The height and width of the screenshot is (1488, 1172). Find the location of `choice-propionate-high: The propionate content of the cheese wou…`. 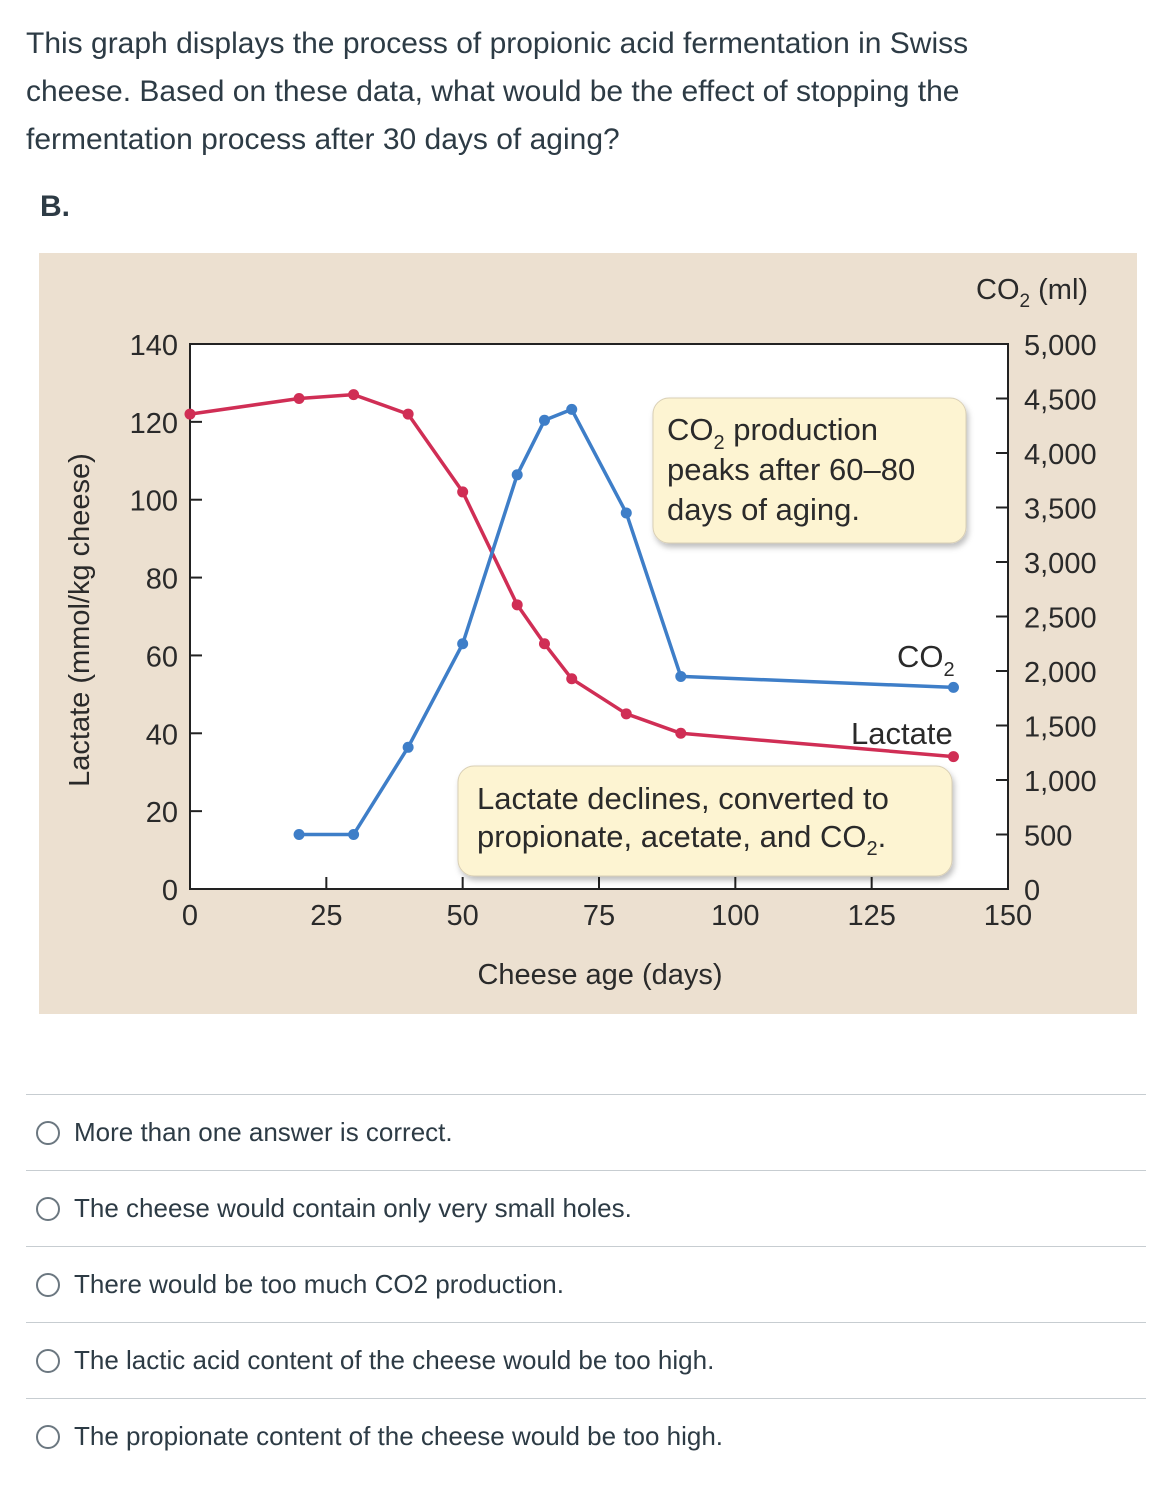

choice-propionate-high: The propionate content of the cheese wou… is located at coordinates (586, 1436).